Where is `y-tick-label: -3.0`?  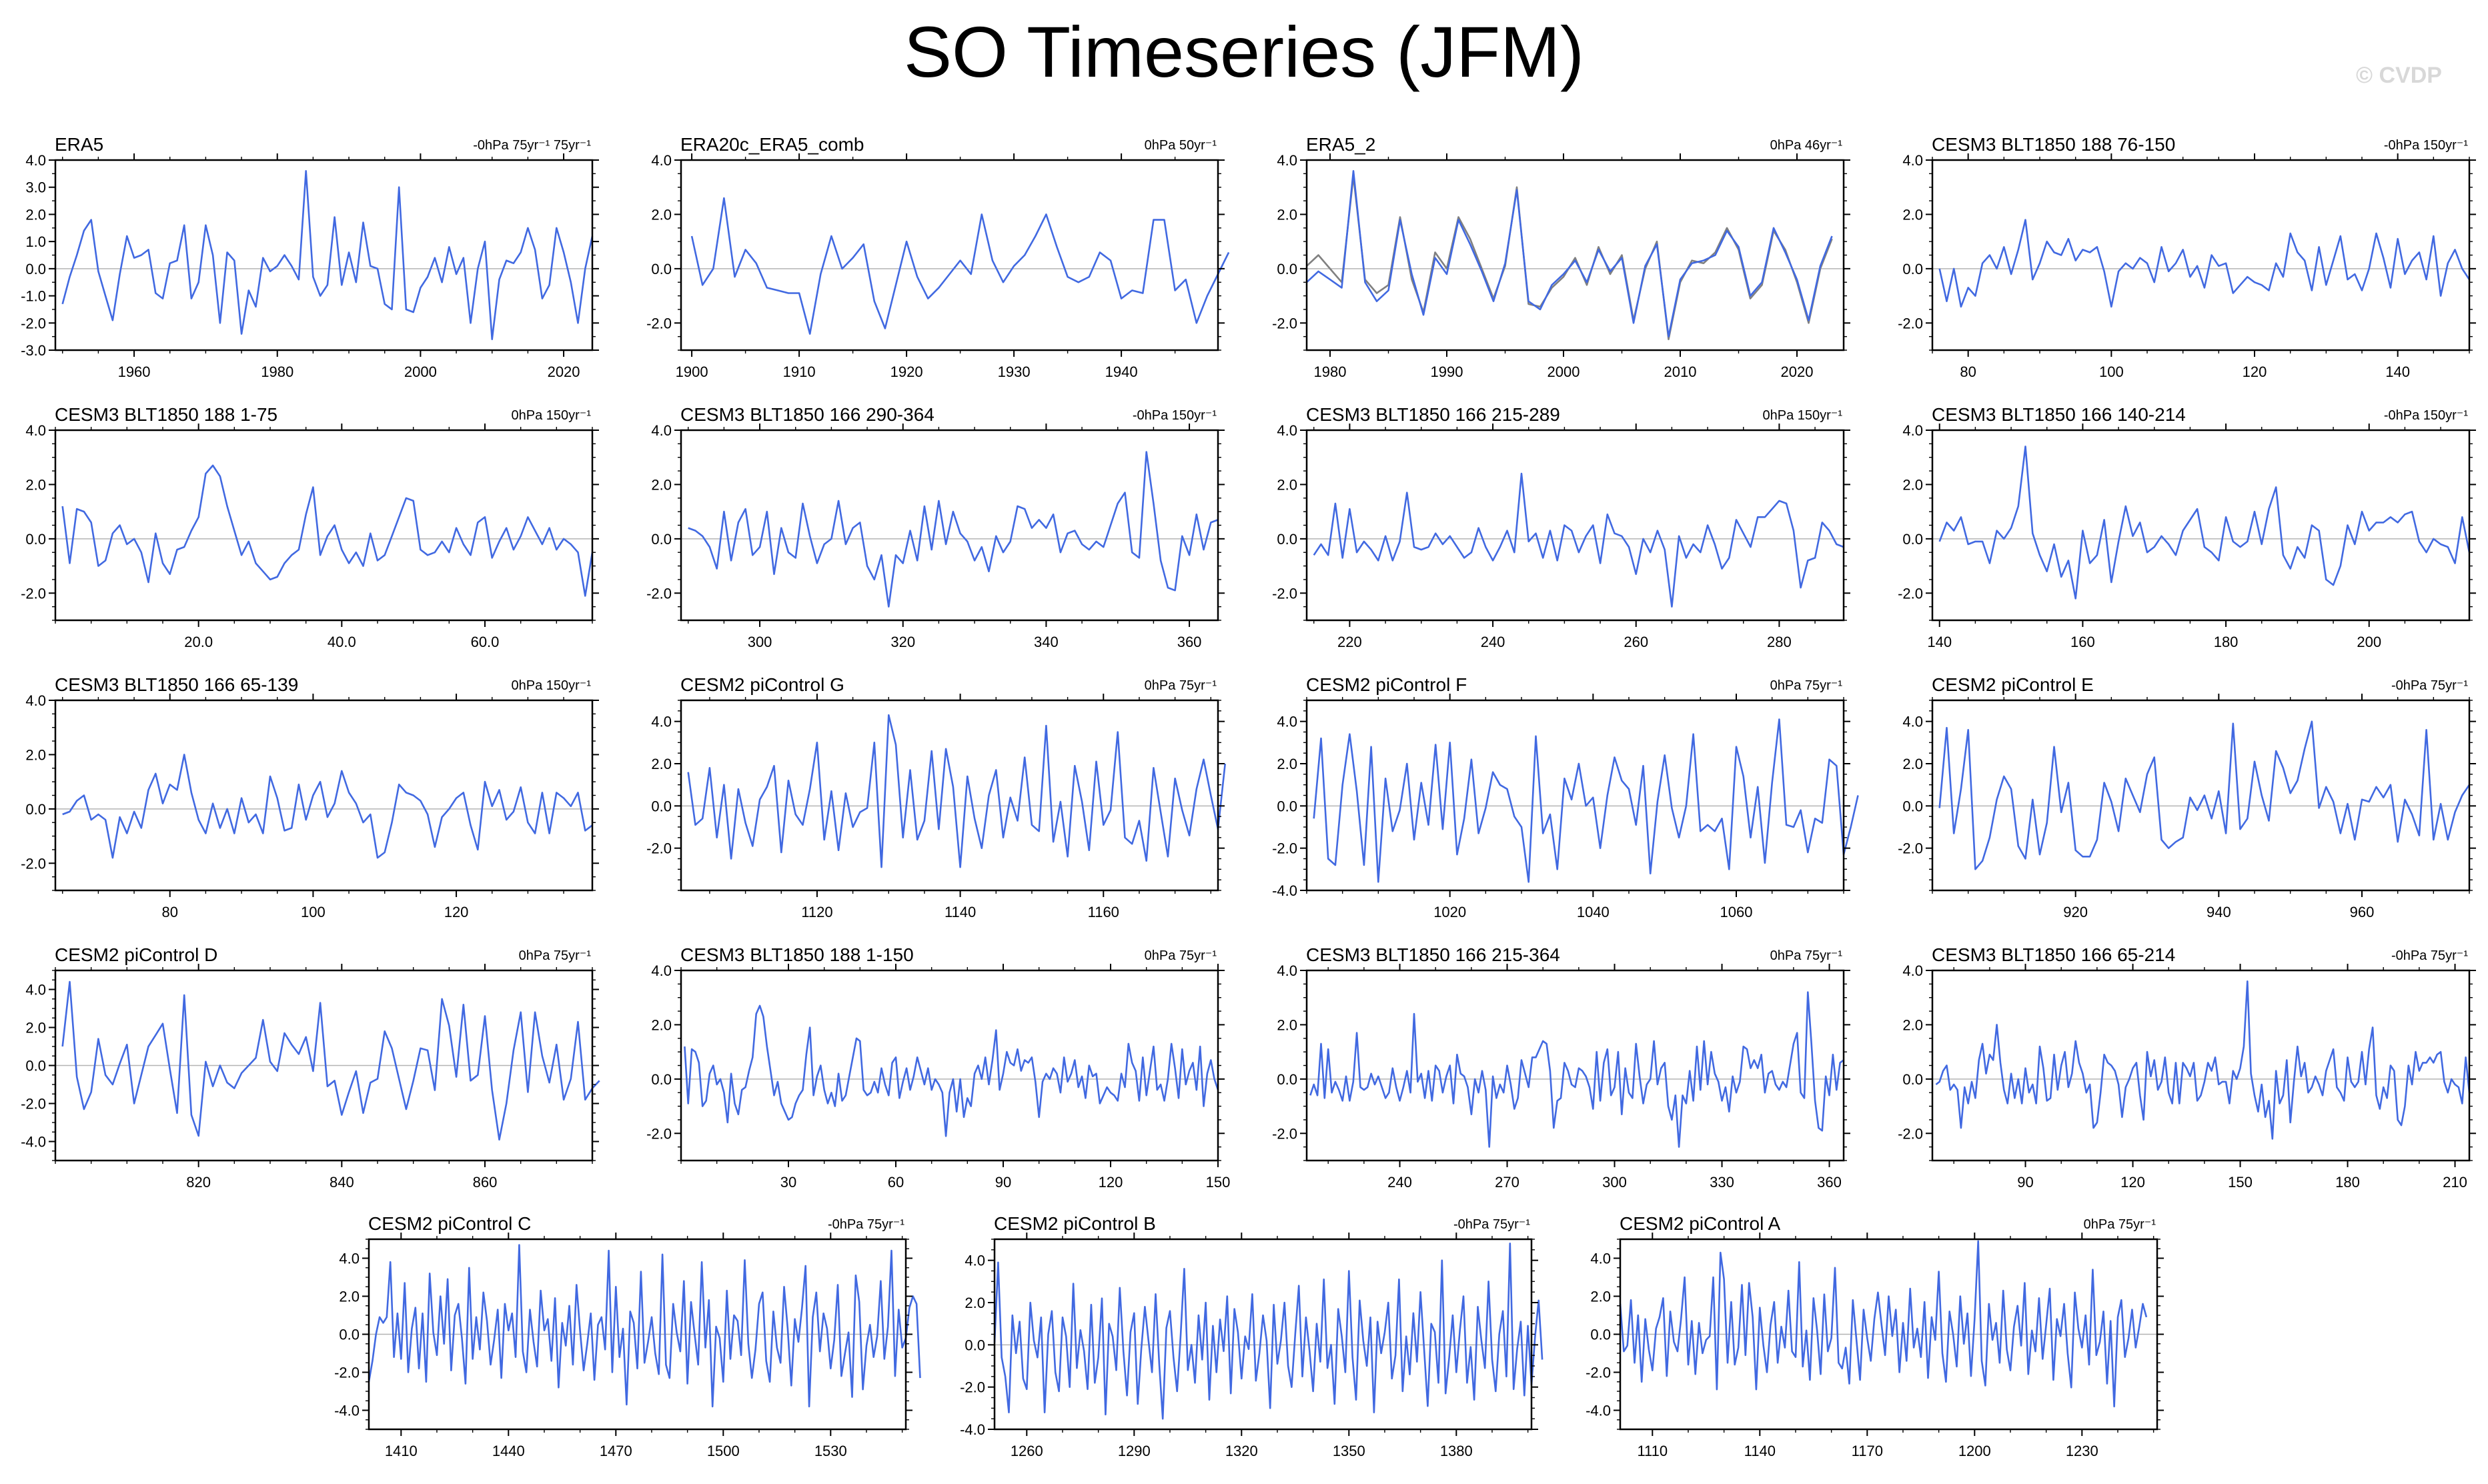 y-tick-label: -3.0 is located at coordinates (33, 351).